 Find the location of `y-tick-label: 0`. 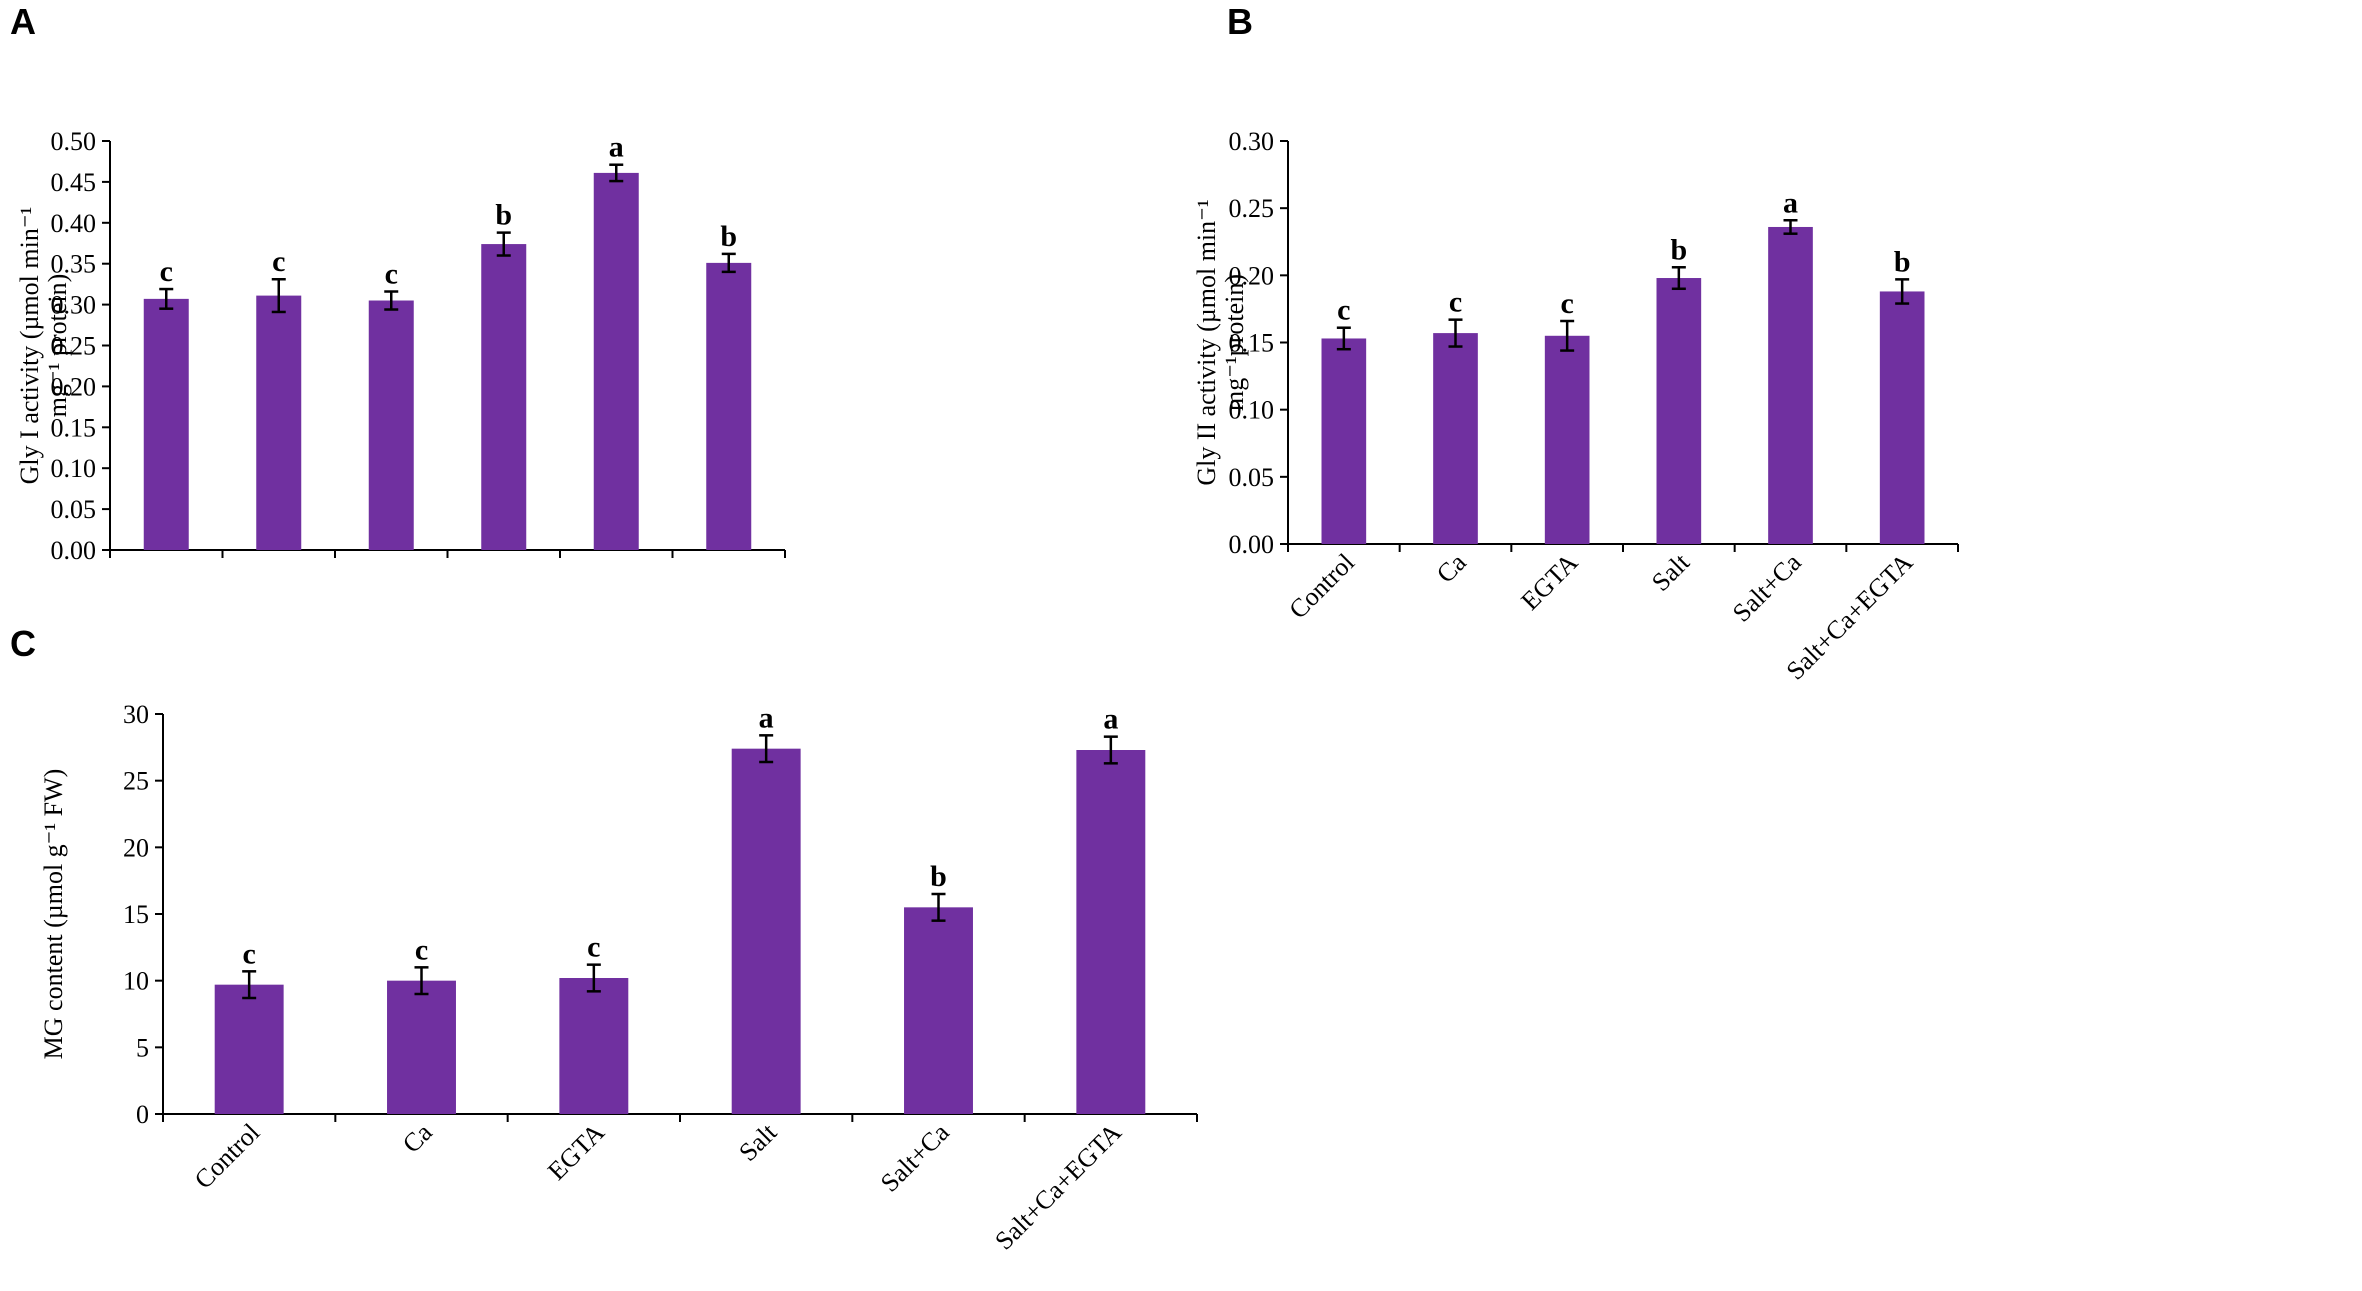

y-tick-label: 0 is located at coordinates (142, 1114).